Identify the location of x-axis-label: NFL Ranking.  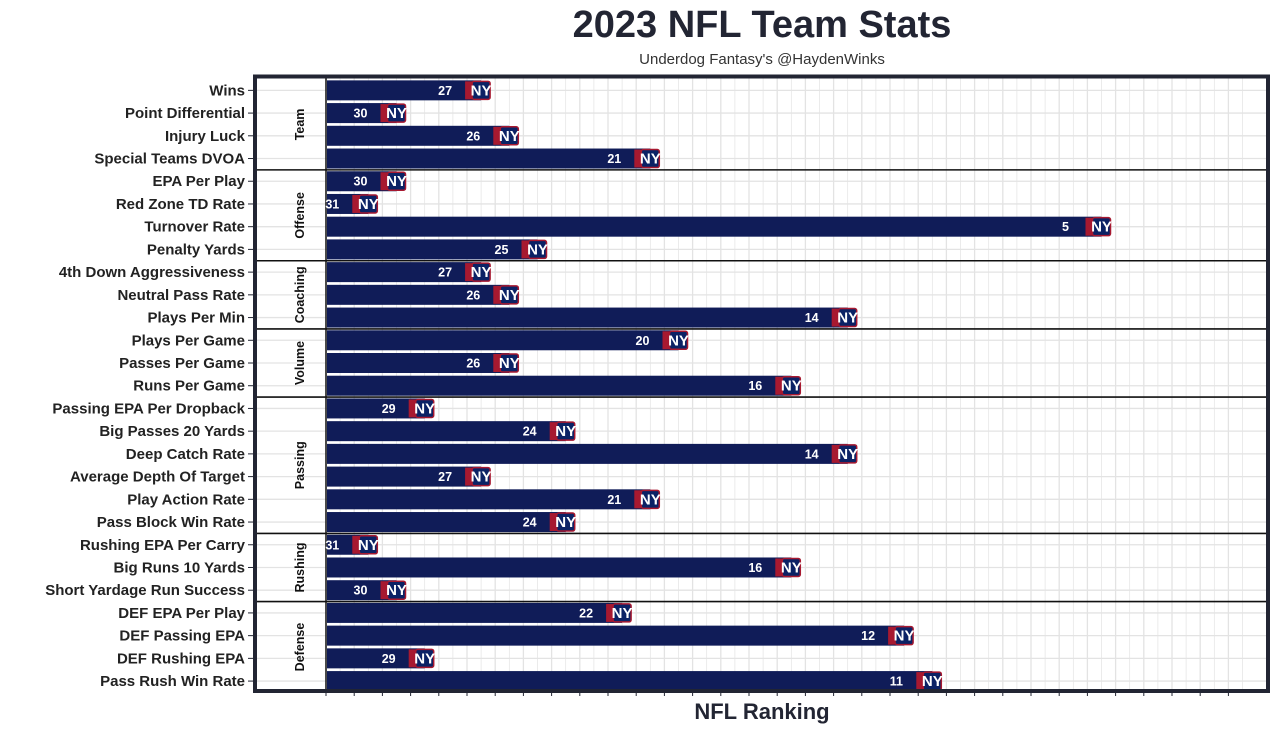
(761, 711).